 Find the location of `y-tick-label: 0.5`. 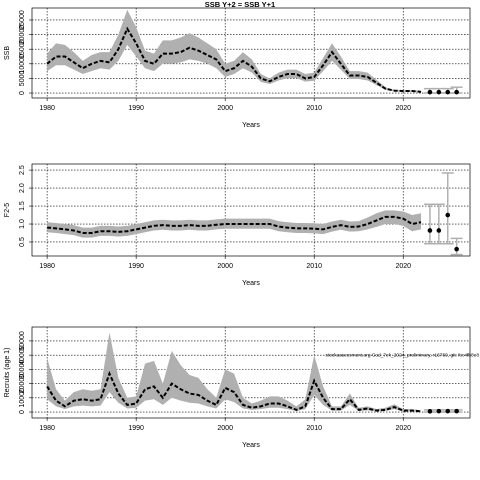

y-tick-label: 0.5 is located at coordinates (22, 242).